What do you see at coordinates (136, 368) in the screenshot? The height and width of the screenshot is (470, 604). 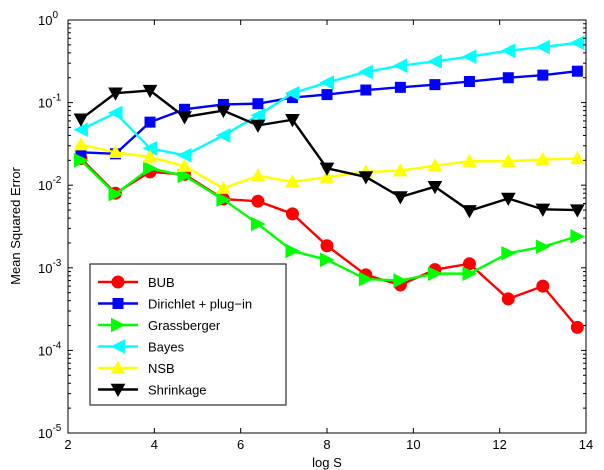 I see `legend-item: NSB` at bounding box center [136, 368].